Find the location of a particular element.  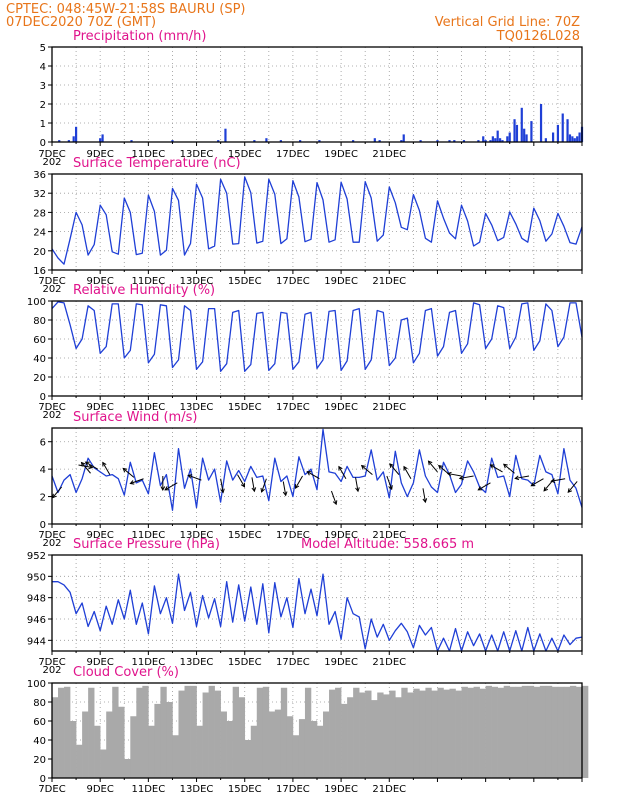

temp-series-line is located at coordinates (317, 220).